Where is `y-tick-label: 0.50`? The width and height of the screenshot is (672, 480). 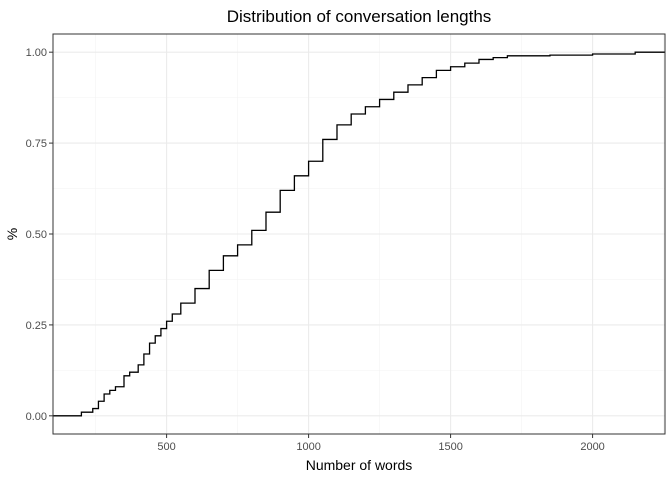
y-tick-label: 0.50 is located at coordinates (36, 235).